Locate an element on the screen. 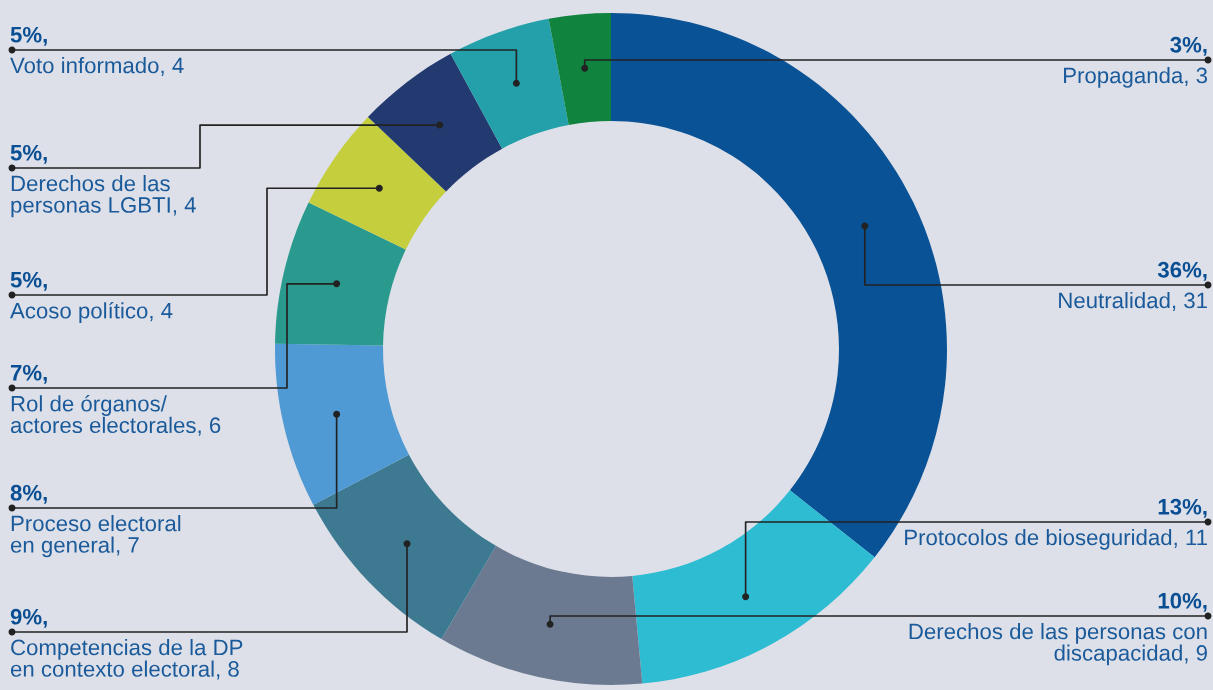  data-label: 9%, is located at coordinates (28, 618).